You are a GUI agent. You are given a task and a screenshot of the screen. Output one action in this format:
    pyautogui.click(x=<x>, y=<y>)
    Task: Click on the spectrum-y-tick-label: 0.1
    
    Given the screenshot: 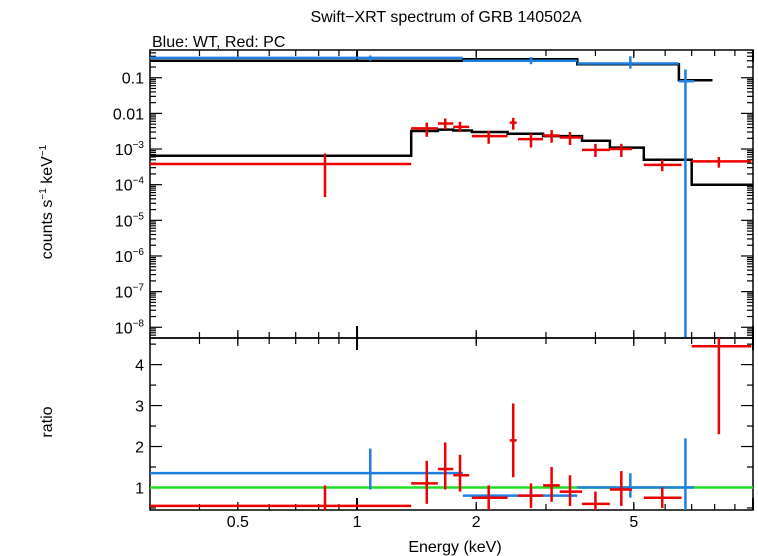 What is the action you would take?
    pyautogui.click(x=133, y=79)
    